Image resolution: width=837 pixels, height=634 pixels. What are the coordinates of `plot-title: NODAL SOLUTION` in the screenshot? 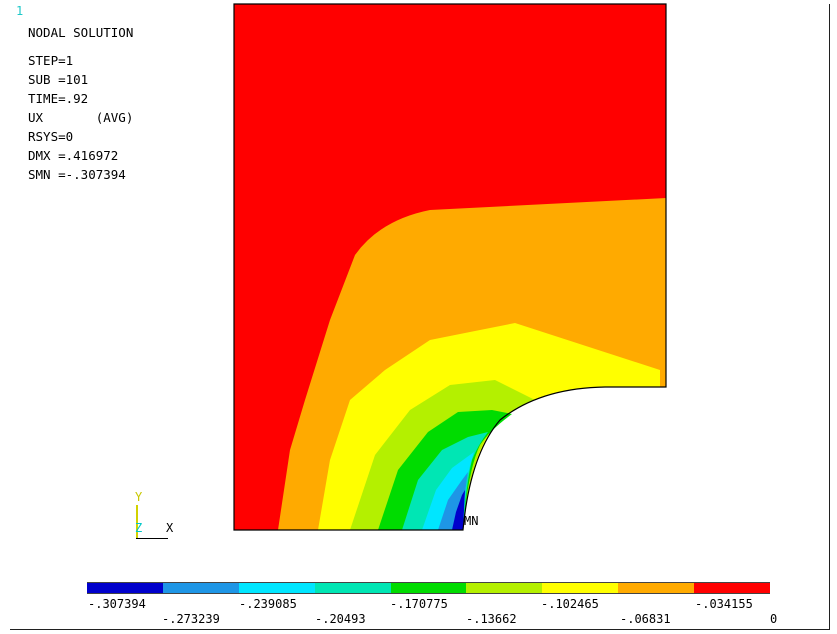 It's located at (81, 32).